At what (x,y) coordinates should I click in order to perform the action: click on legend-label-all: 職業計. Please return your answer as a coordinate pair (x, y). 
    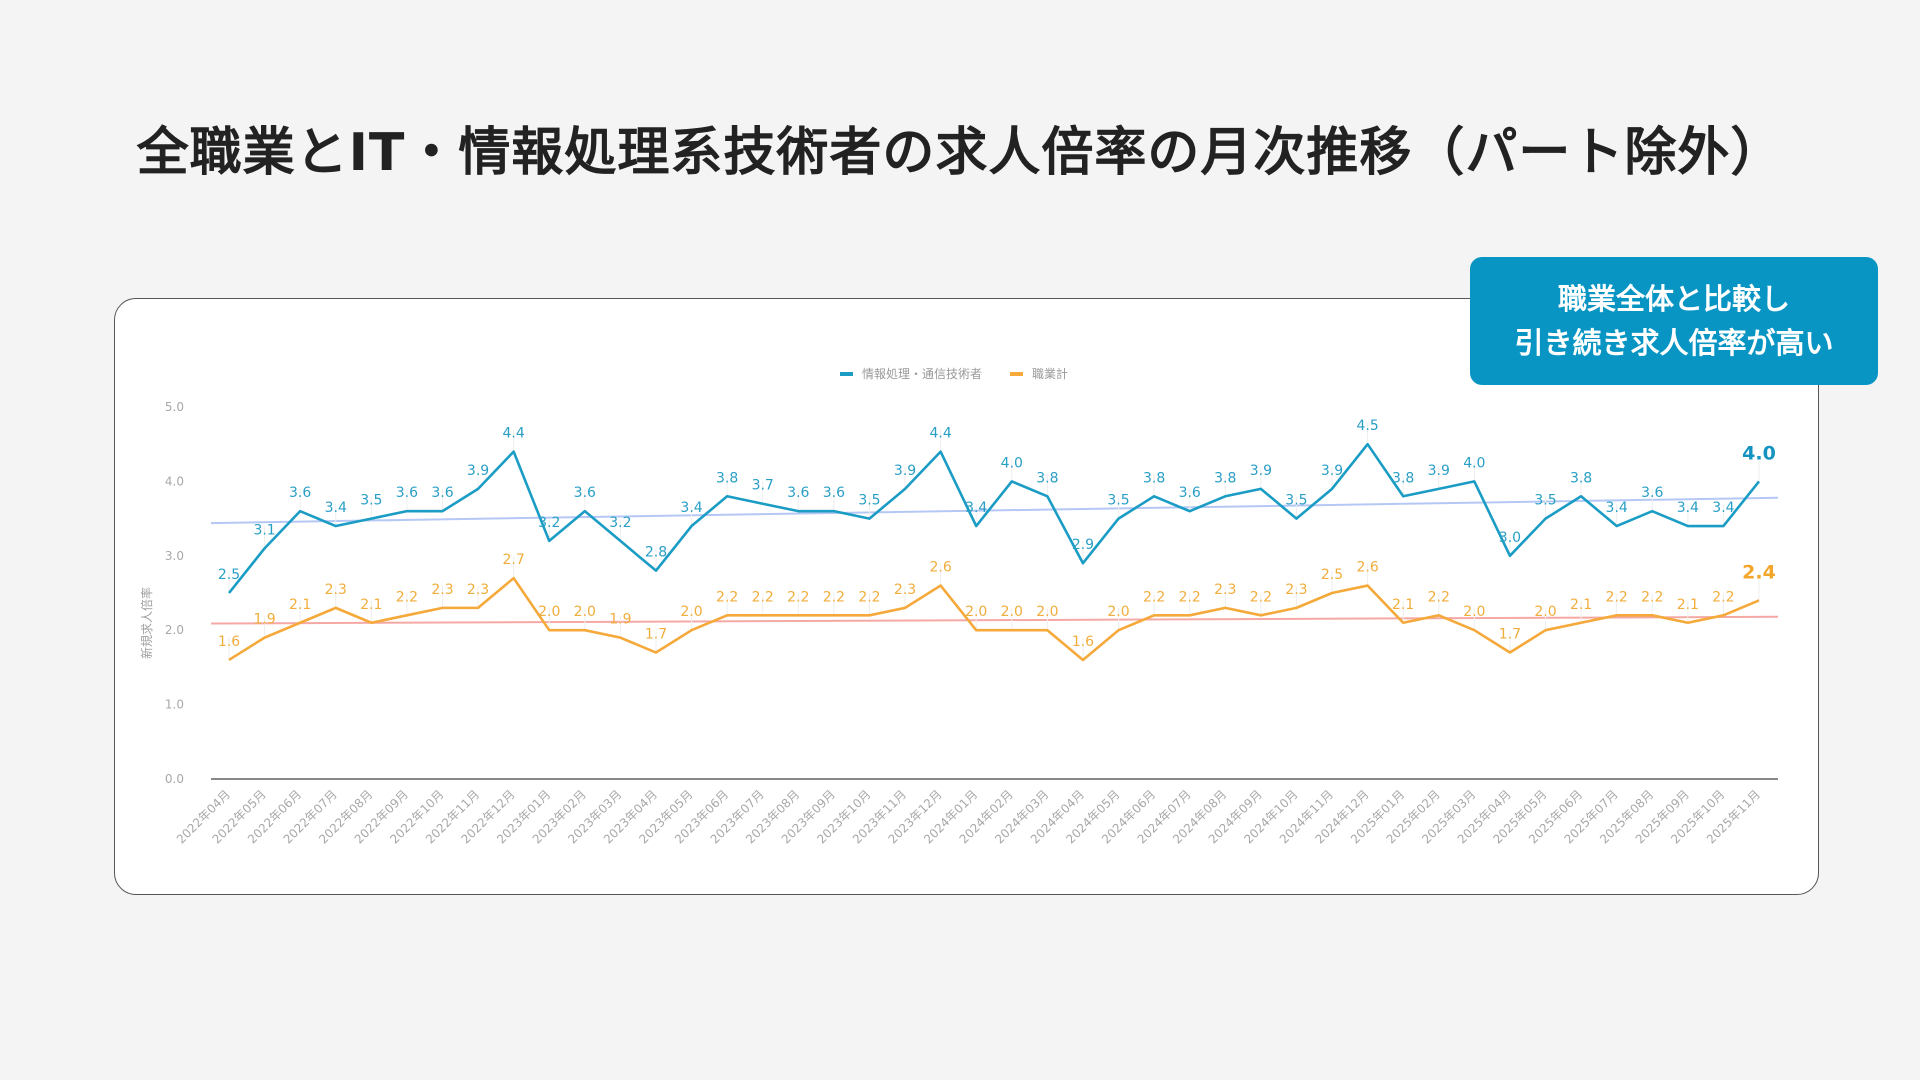
    Looking at the image, I should click on (1050, 373).